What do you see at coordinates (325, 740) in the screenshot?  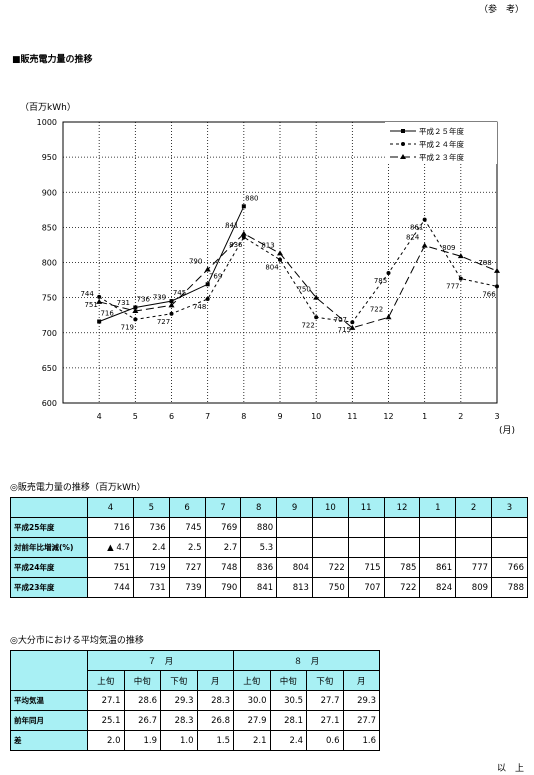 I see `table-cell: 0.6` at bounding box center [325, 740].